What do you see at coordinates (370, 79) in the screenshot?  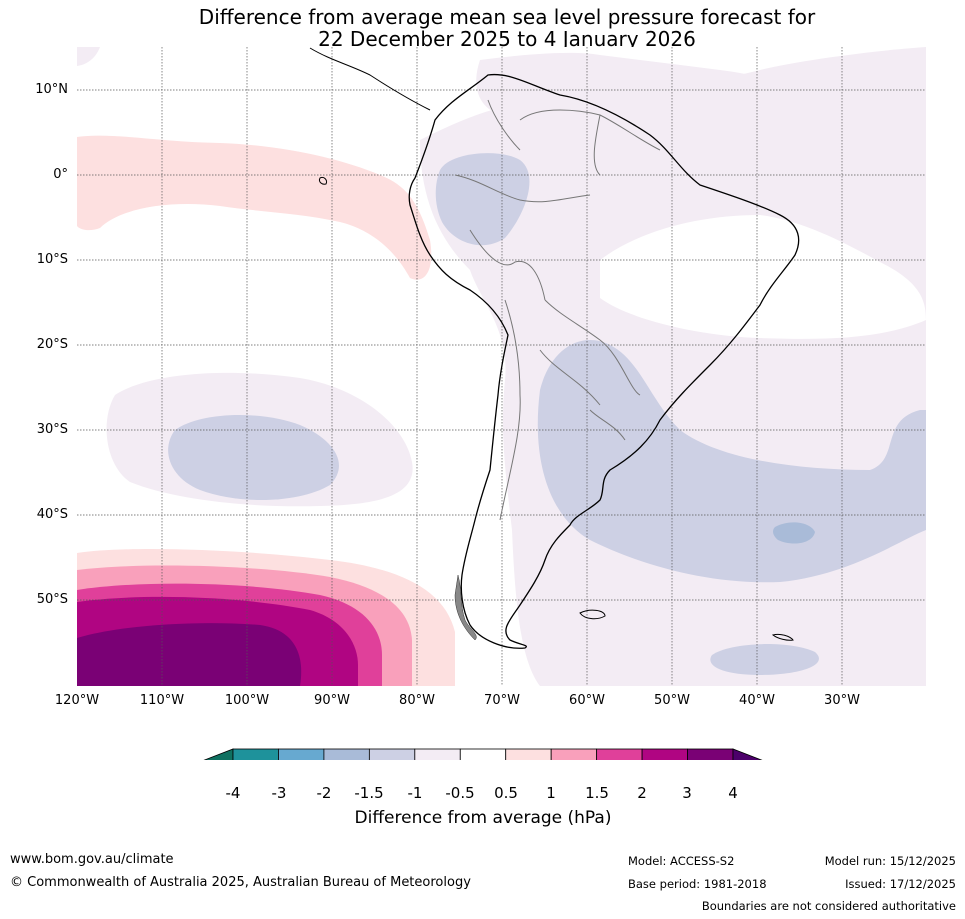 I see `caribbean-coast-detail` at bounding box center [370, 79].